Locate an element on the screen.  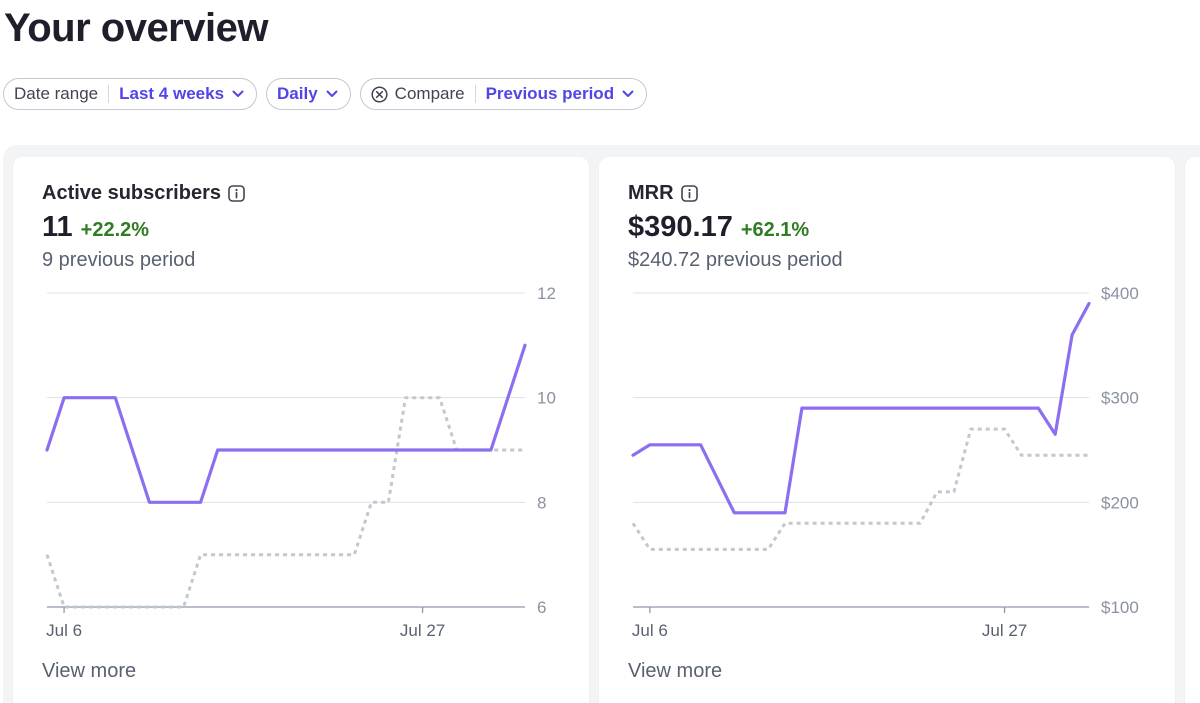
card-title-text: Active subscribers is located at coordinates (131, 193).